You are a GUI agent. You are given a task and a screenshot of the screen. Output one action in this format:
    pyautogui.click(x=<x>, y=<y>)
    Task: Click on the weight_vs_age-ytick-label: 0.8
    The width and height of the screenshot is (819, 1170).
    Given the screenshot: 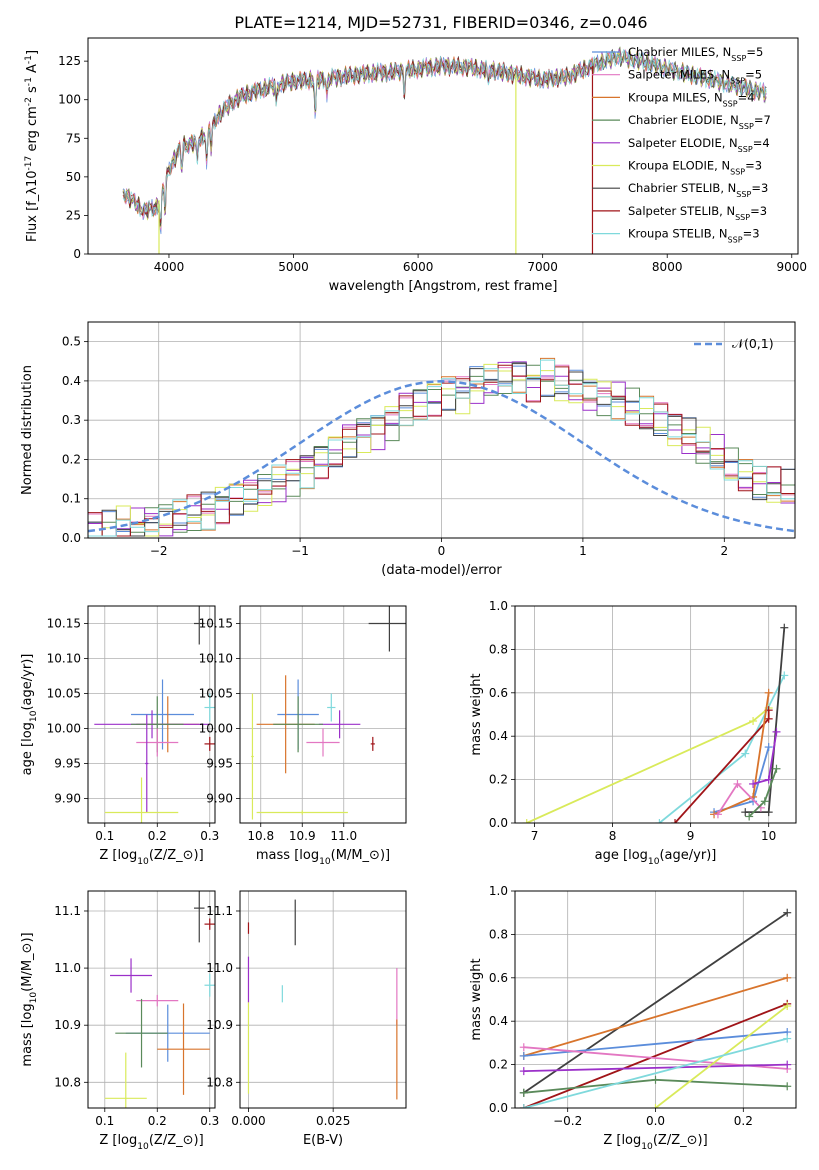 What is the action you would take?
    pyautogui.click(x=498, y=649)
    